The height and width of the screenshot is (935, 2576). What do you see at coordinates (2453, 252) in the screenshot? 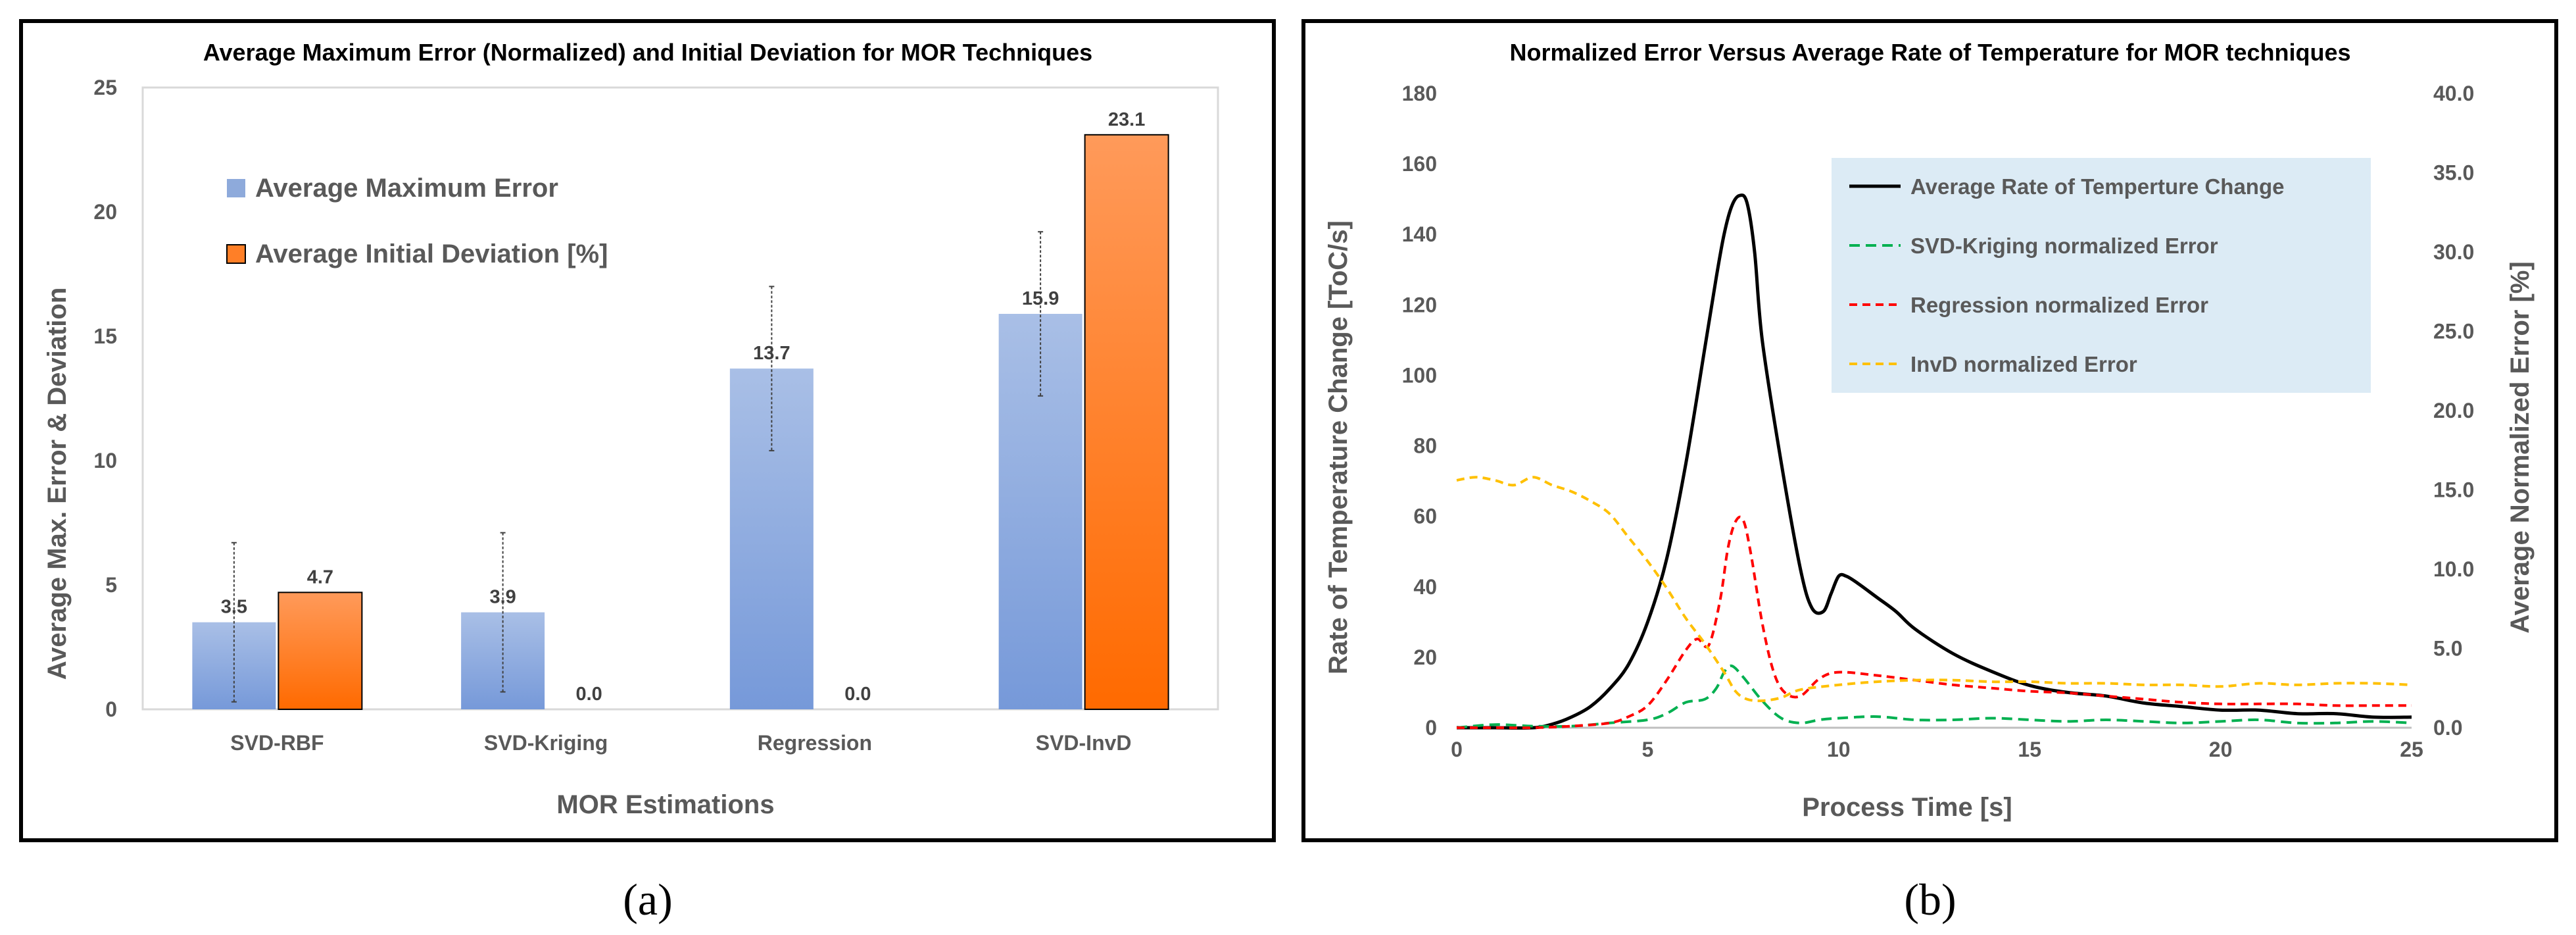
I see `y2-tick-label: 30.0` at bounding box center [2453, 252].